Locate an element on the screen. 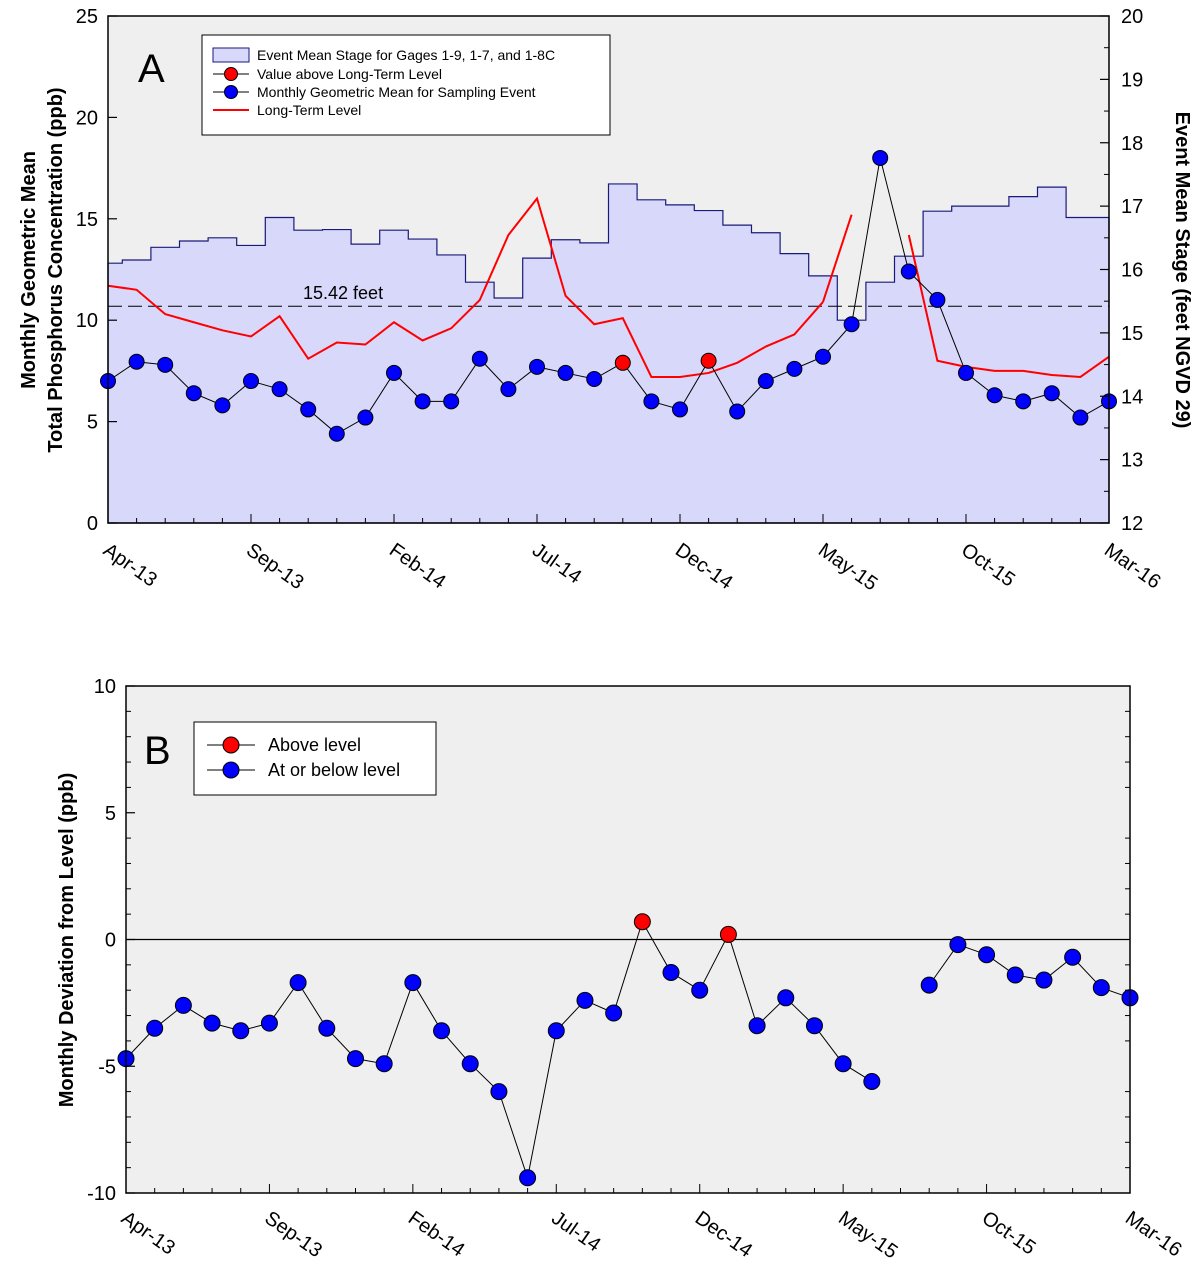  right-y-tick-label: 19 is located at coordinates (1132, 80).